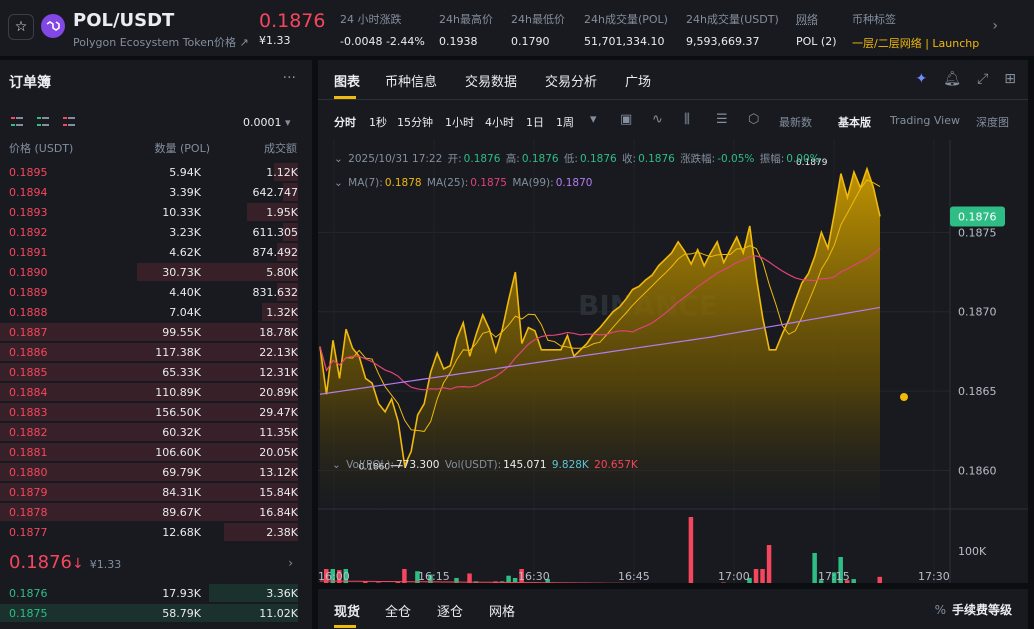 Image resolution: width=1034 pixels, height=629 pixels. What do you see at coordinates (156, 372) in the screenshot?
I see `ask-row: 0.1885 65.33K 12.31K` at bounding box center [156, 372].